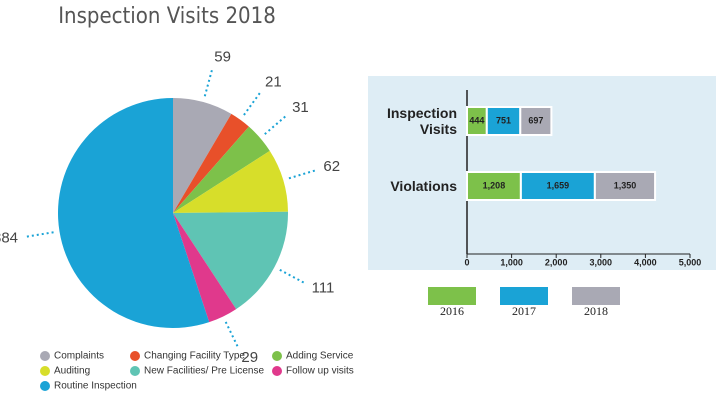 The image size is (716, 400). I want to click on x-tick-label: 5,000, so click(690, 262).